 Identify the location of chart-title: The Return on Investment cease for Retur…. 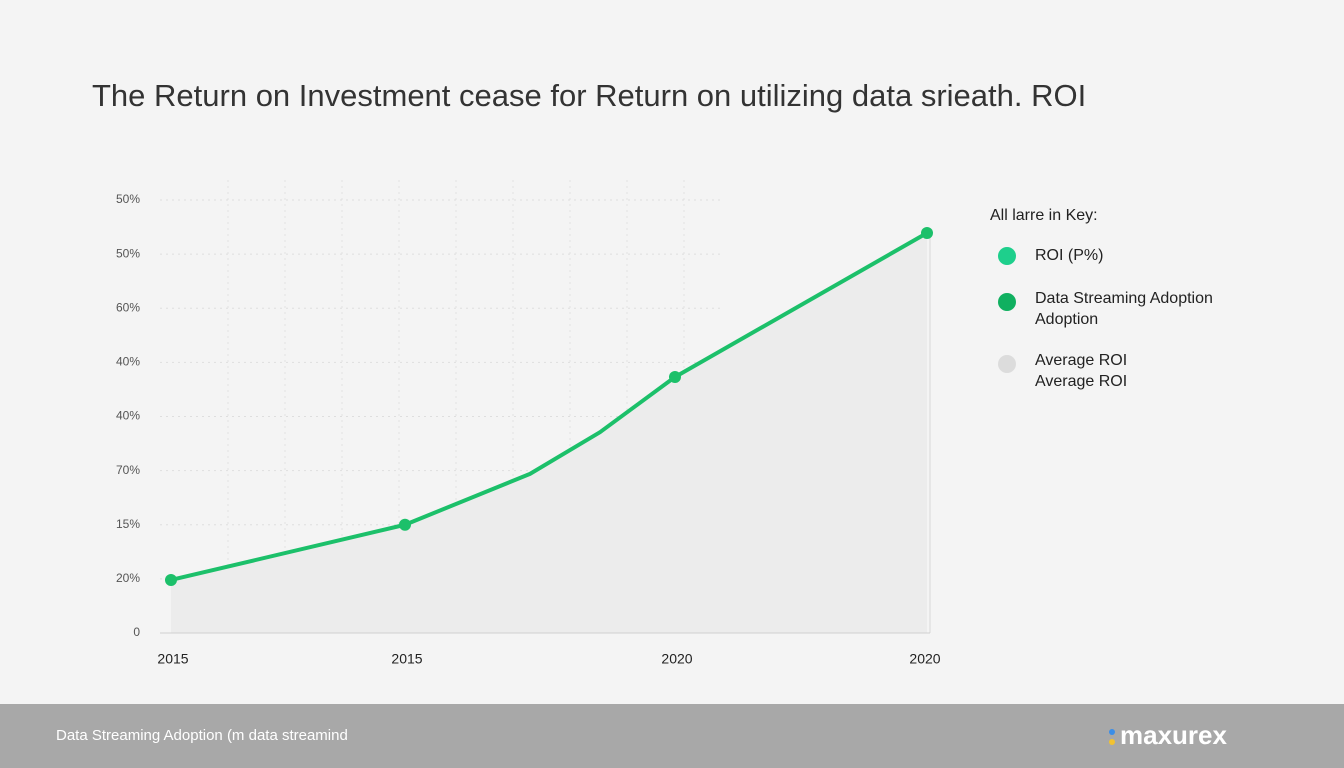
(589, 95).